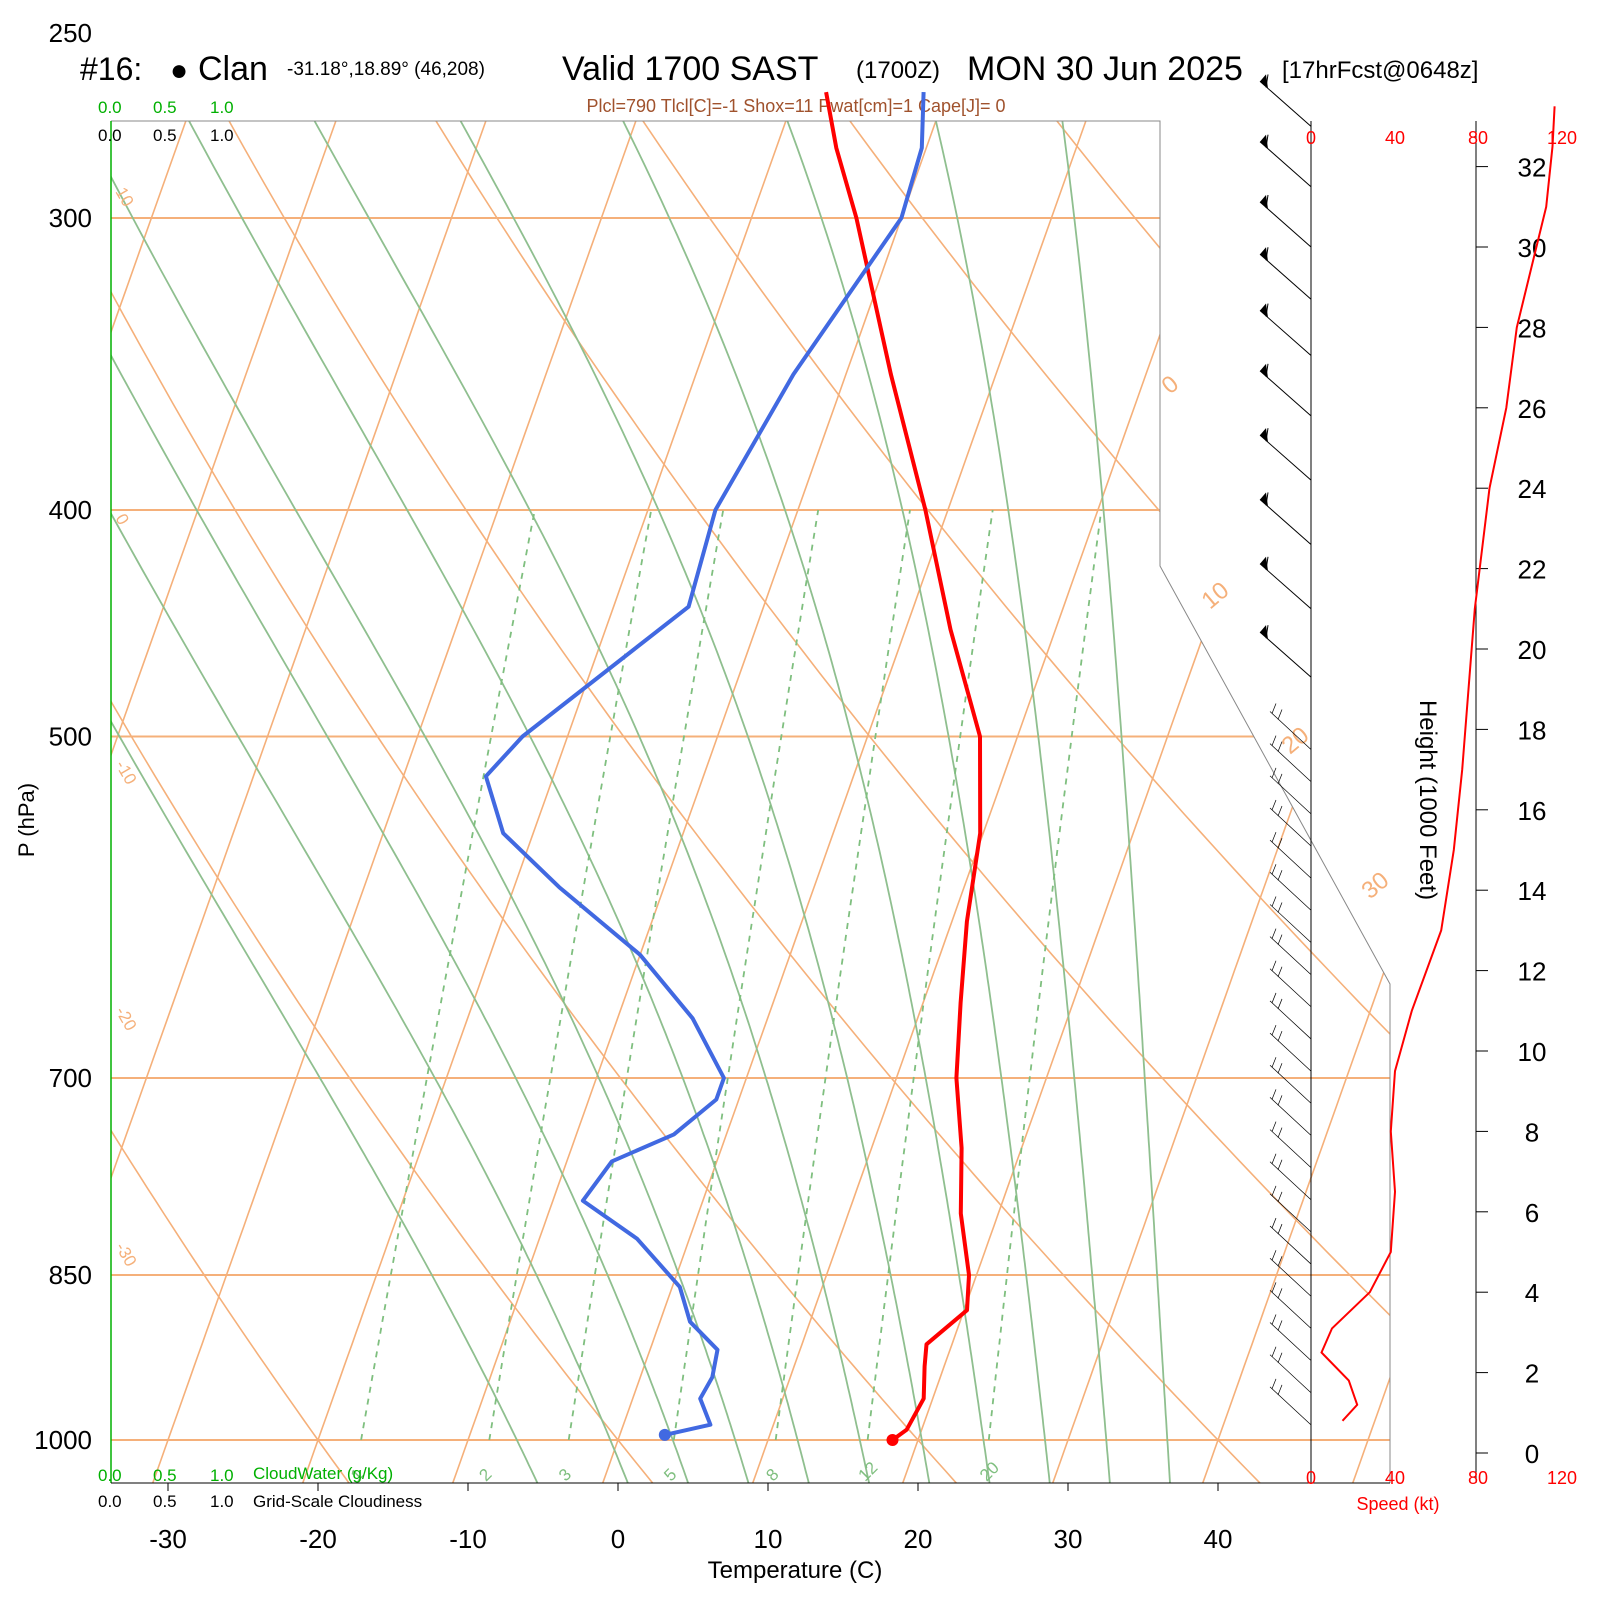  Describe the element at coordinates (795, 1570) in the screenshot. I see `x-axis-title: Temperature (C)` at that location.